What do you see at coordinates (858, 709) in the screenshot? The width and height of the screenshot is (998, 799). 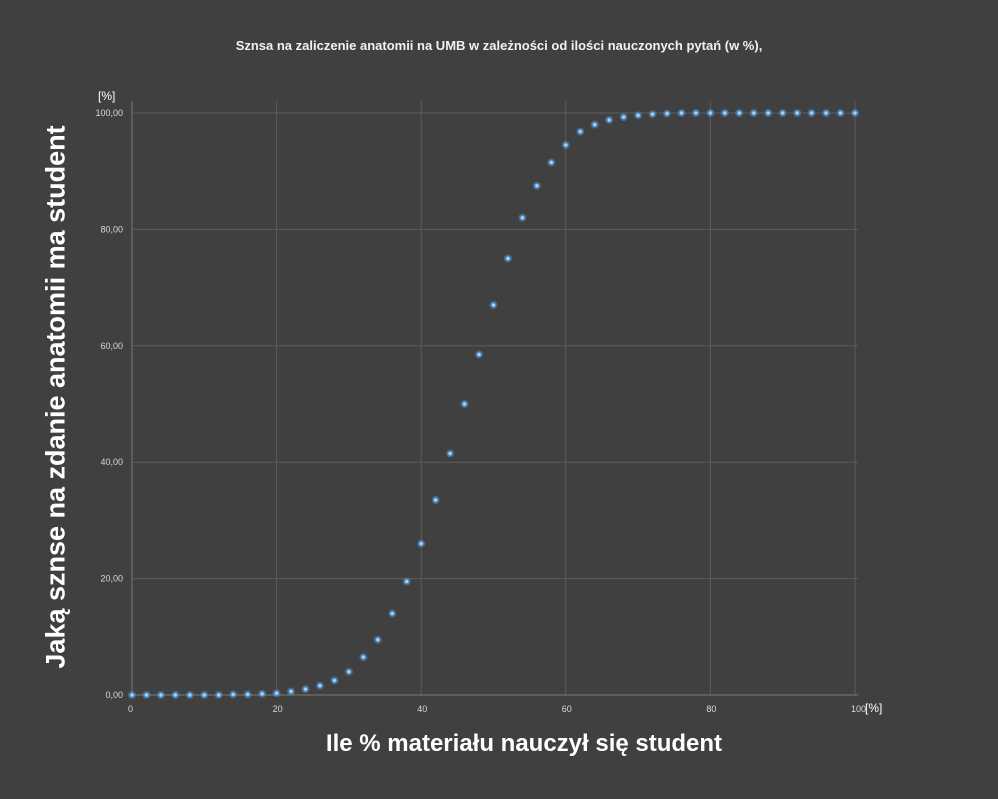 I see `x-tick-label: 100` at bounding box center [858, 709].